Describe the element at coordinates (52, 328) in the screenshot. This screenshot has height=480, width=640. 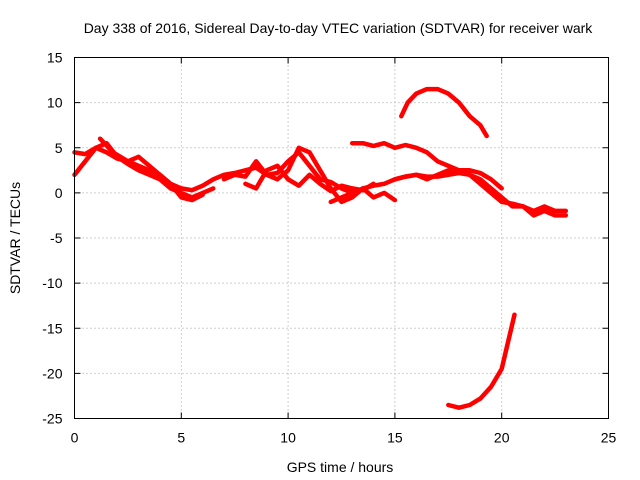
I see `y-tick-label: -15` at that location.